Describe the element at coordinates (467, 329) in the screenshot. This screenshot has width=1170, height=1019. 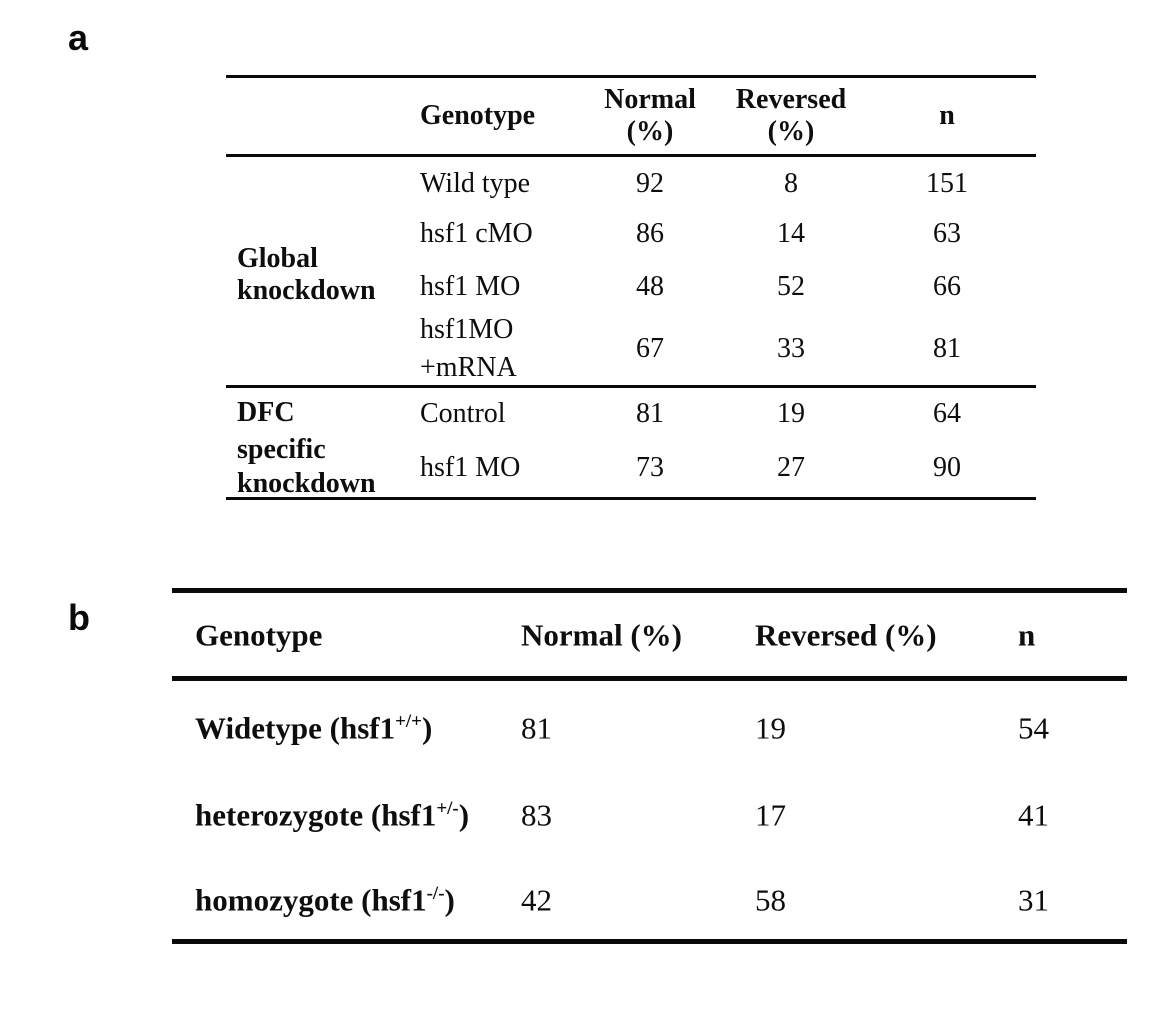
I see `table-a-cell-genotype-line1: hsf1MO` at that location.